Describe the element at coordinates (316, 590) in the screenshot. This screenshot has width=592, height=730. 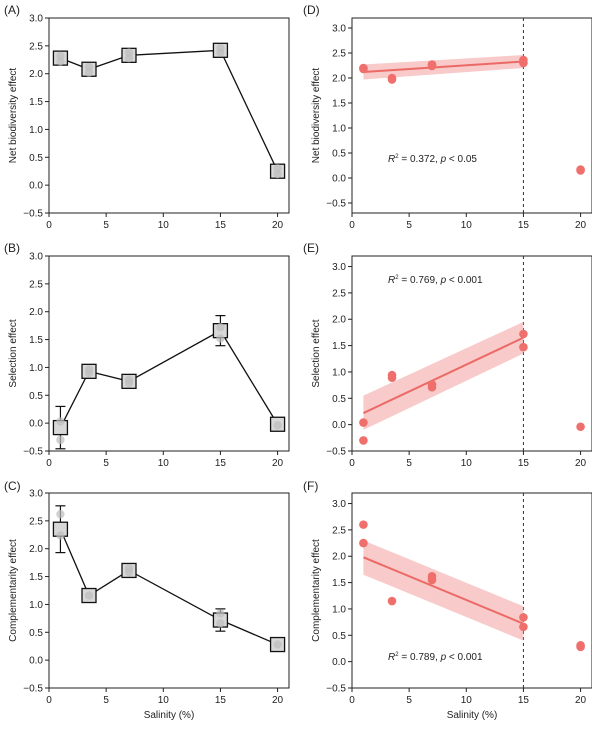
I see `y-axis-label: Complementarity effect` at that location.